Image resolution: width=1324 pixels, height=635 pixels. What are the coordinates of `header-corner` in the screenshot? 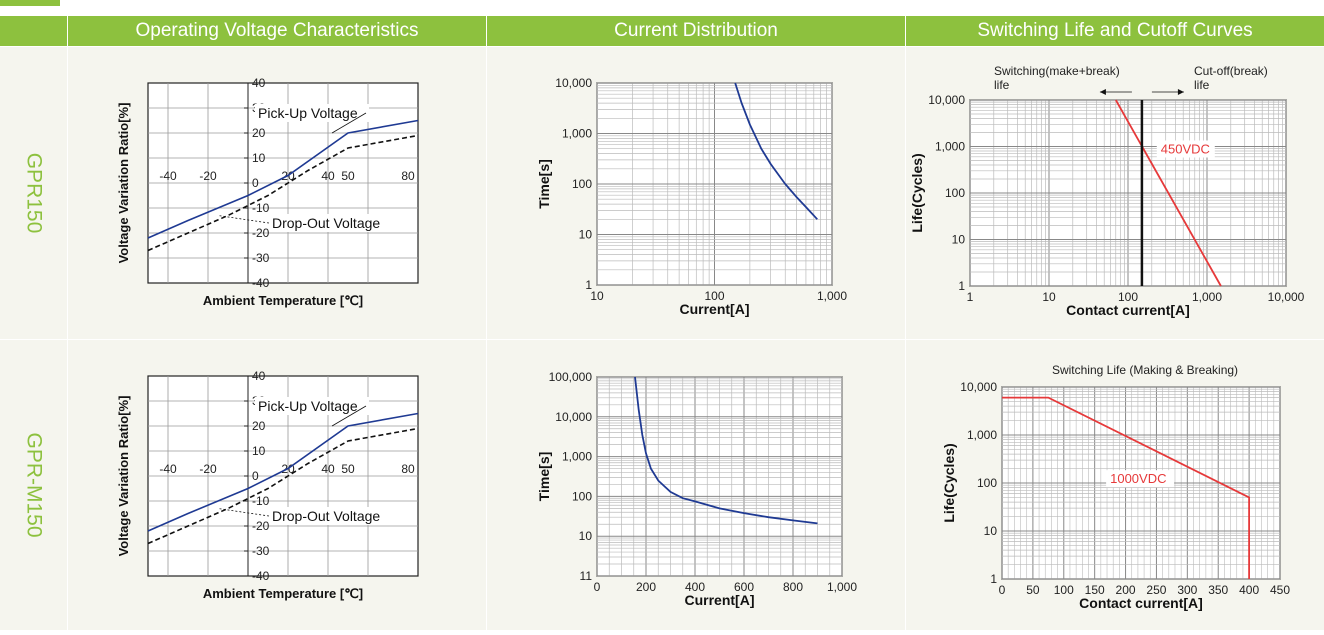 It's located at (33, 31).